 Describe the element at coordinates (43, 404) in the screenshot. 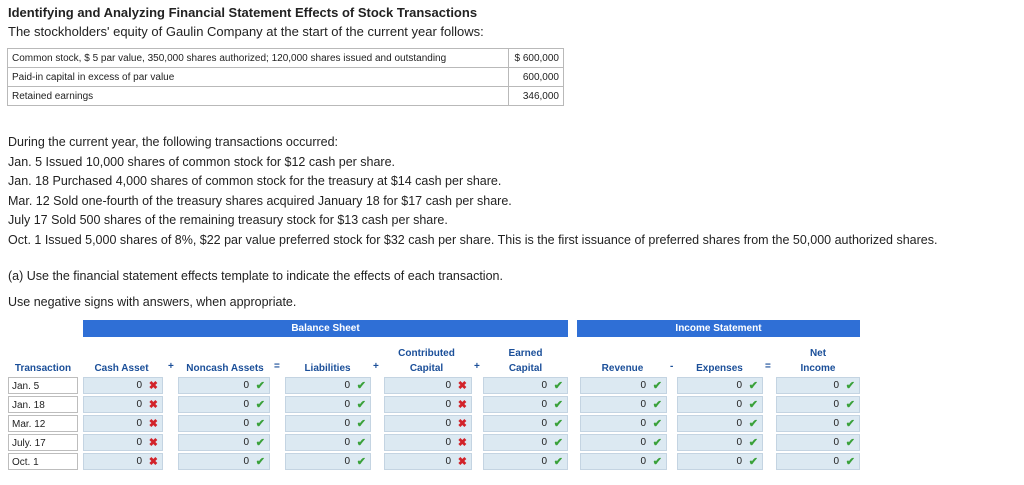

I see `row-label: Jan. 18` at that location.